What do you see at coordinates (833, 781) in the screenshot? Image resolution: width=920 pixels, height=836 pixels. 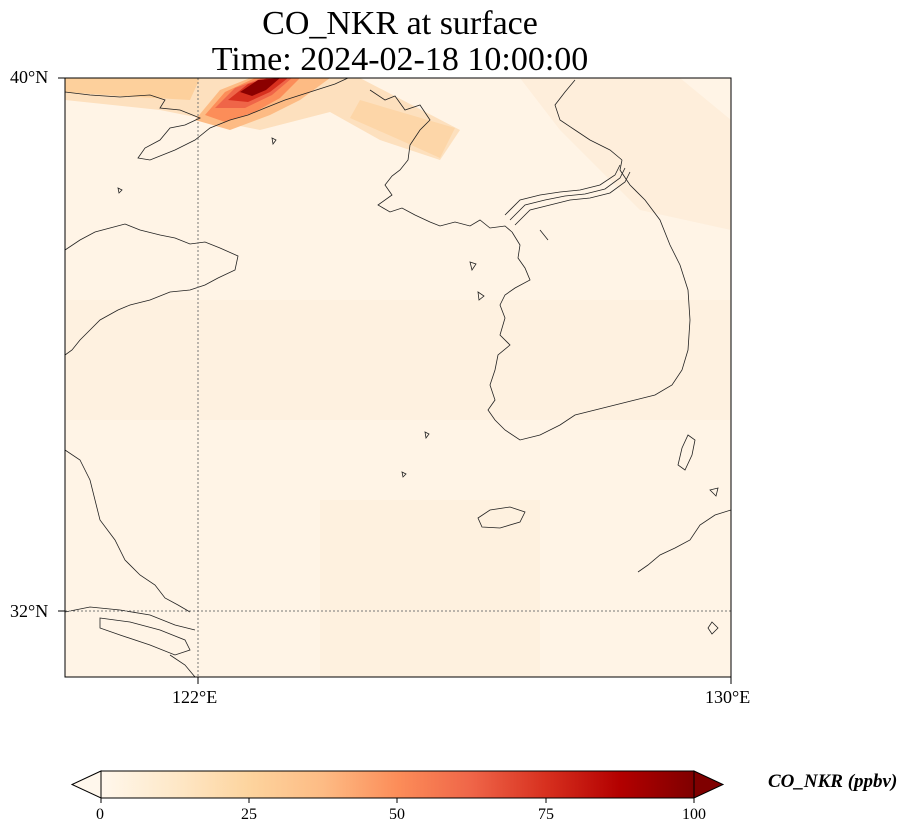 I see `colorbar-label: CO_NKR (ppbv)` at bounding box center [833, 781].